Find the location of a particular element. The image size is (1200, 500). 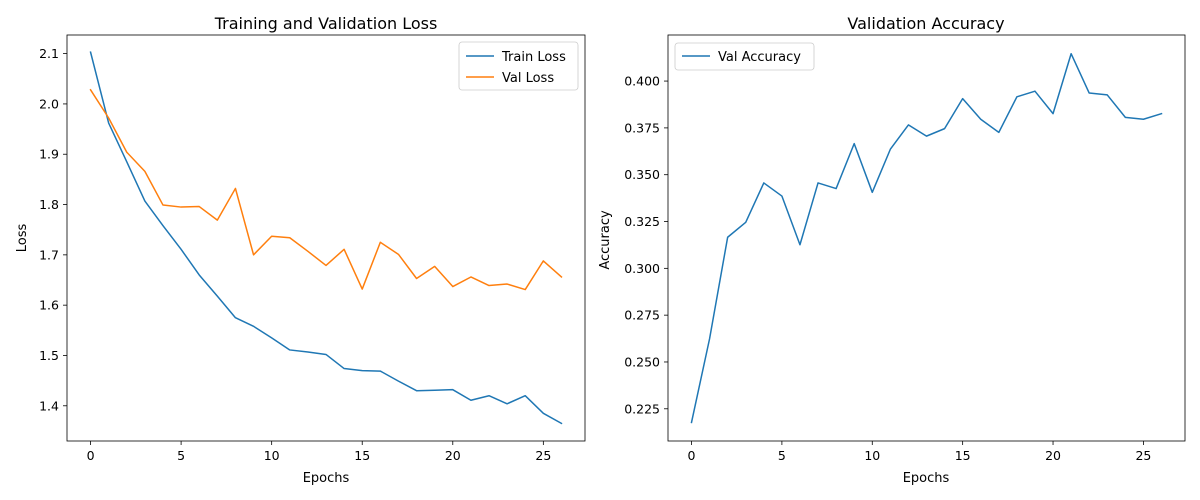

loss-y-tick-label: 1.4 is located at coordinates (49, 405).